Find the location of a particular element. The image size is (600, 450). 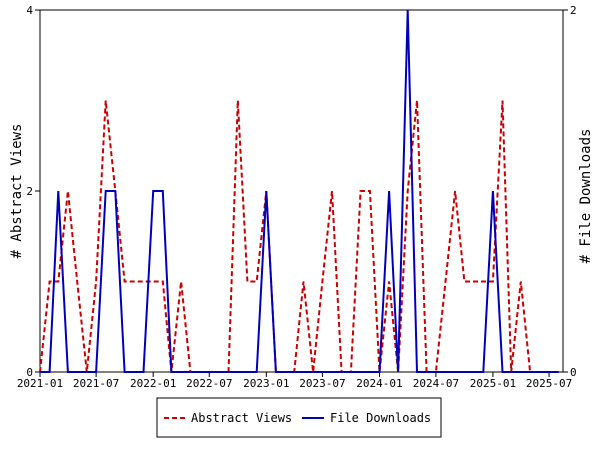

y-left-tick-label: 2 is located at coordinates (29, 191).